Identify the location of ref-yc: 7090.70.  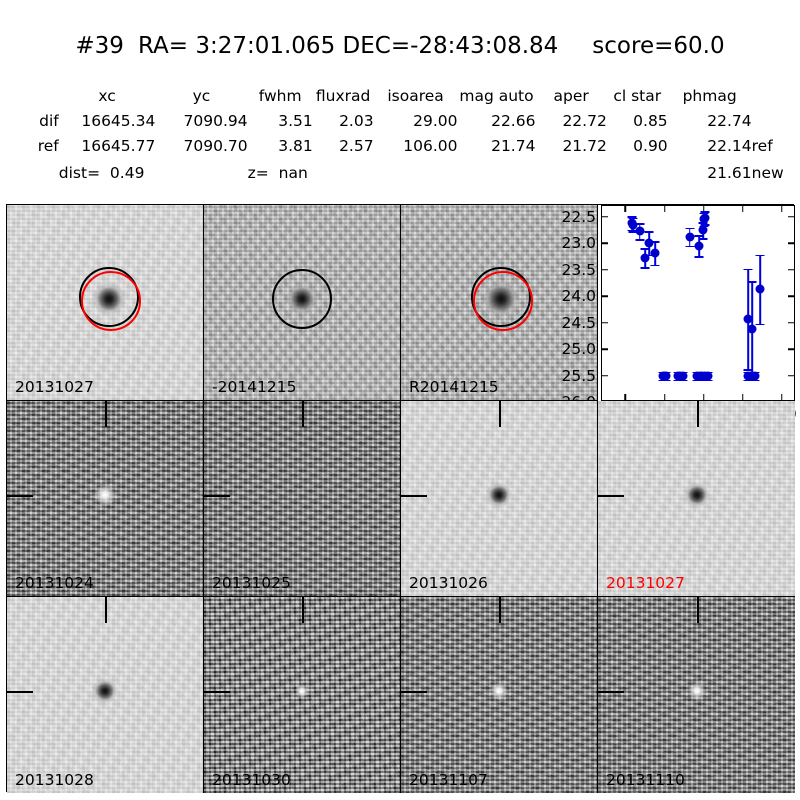
(215, 146).